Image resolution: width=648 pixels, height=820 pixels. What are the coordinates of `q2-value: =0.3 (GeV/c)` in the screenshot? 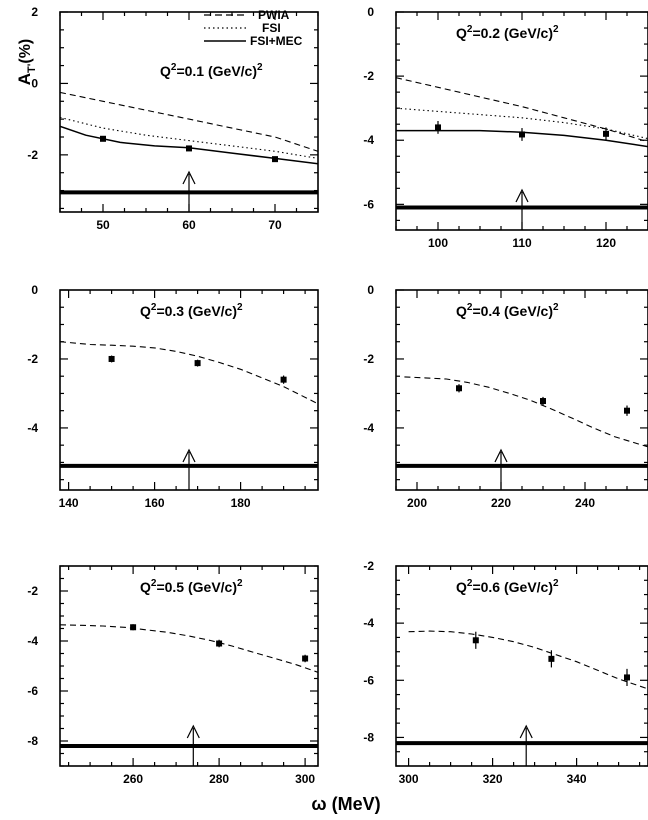 It's located at (196, 311).